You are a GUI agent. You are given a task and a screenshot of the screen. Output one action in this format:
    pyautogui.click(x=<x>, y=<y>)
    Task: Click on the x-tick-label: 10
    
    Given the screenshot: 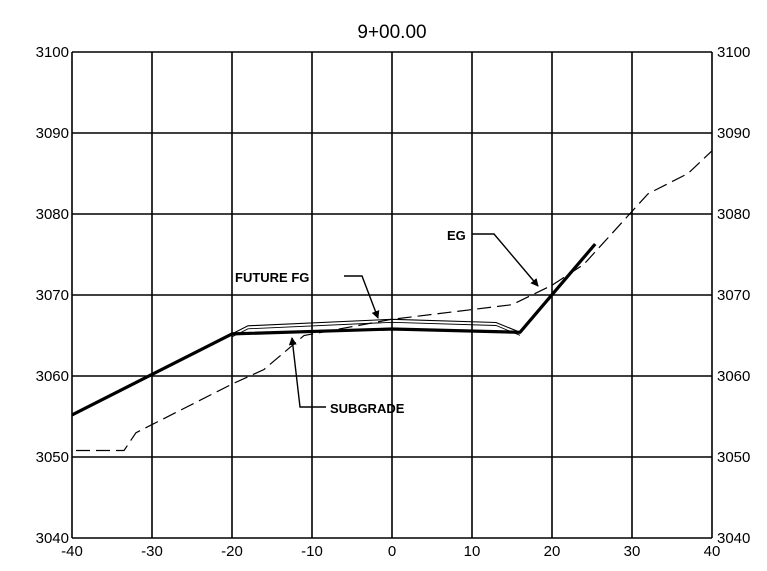 What is the action you would take?
    pyautogui.click(x=472, y=551)
    